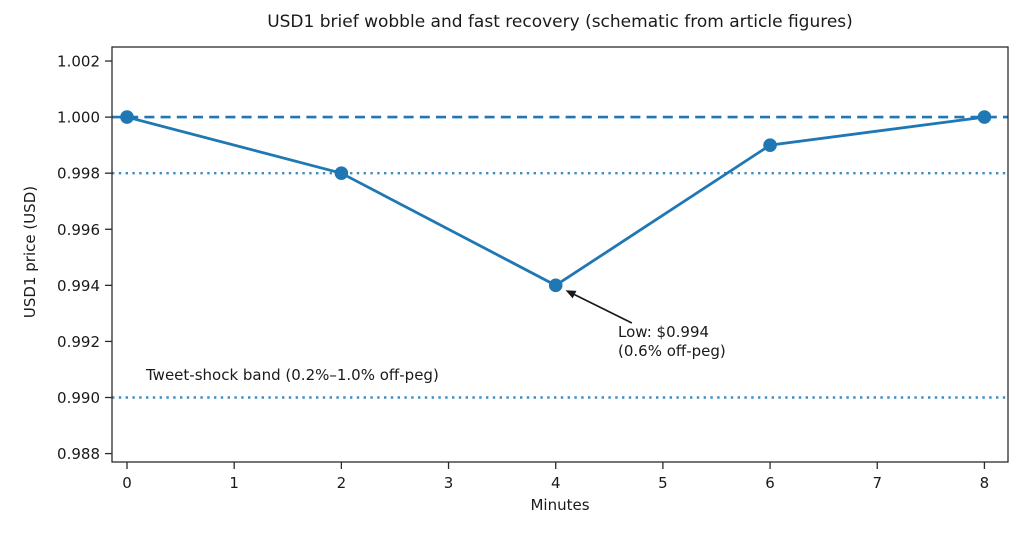 This screenshot has height=536, width=1024. Describe the element at coordinates (342, 483) in the screenshot. I see `x-tick-label: 2` at that location.